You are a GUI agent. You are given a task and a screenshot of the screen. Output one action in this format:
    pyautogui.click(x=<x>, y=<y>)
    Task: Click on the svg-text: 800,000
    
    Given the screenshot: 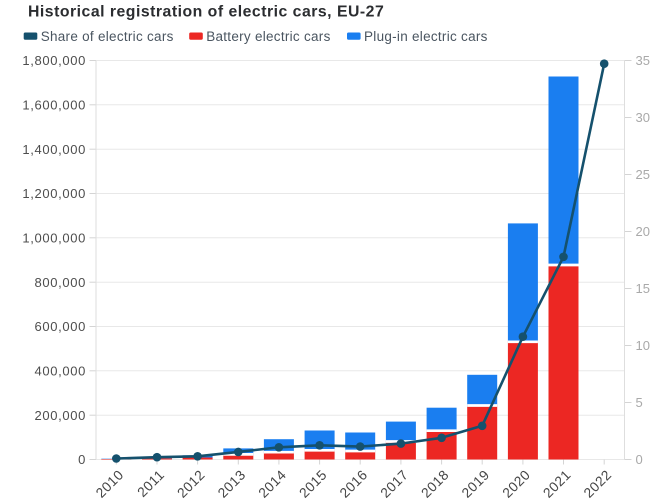 What is the action you would take?
    pyautogui.click(x=60, y=282)
    